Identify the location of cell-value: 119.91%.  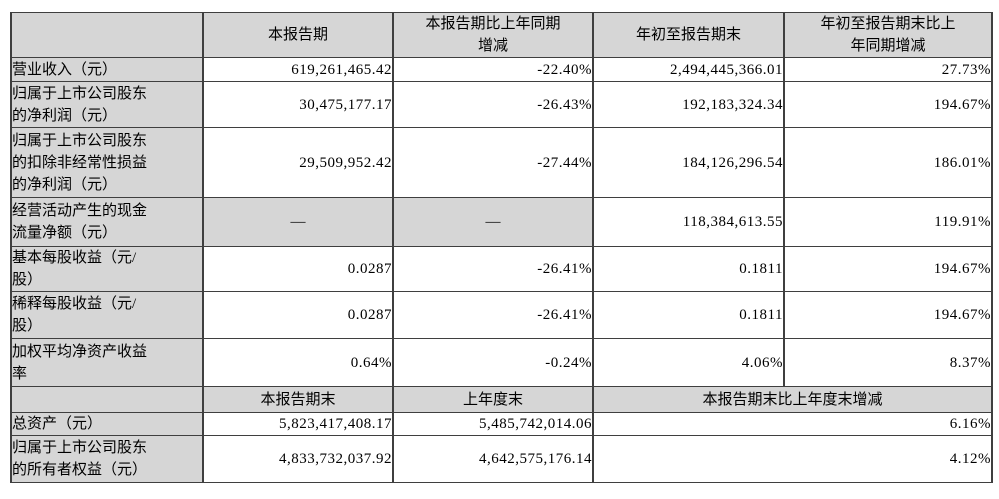
(888, 222).